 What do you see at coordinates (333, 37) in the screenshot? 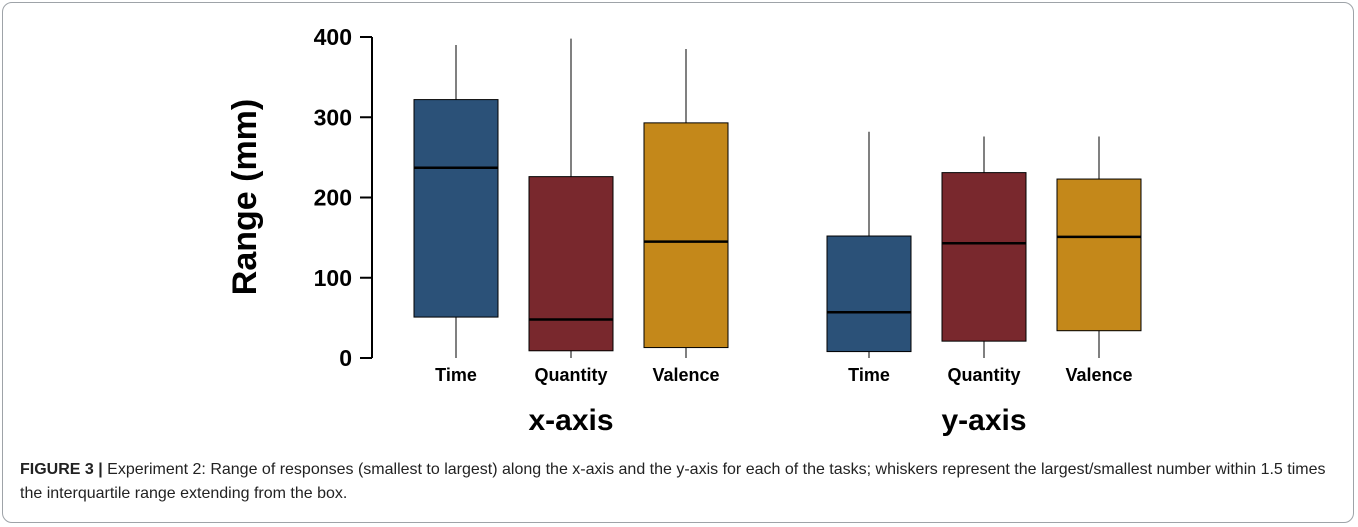
I see `y-tick-label: 400` at bounding box center [333, 37].